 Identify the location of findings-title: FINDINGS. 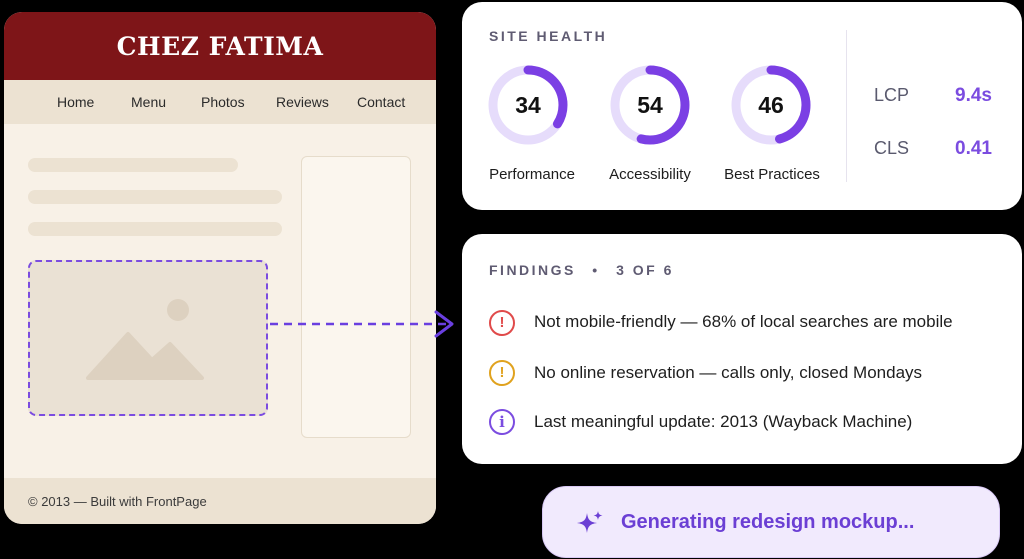
(532, 270).